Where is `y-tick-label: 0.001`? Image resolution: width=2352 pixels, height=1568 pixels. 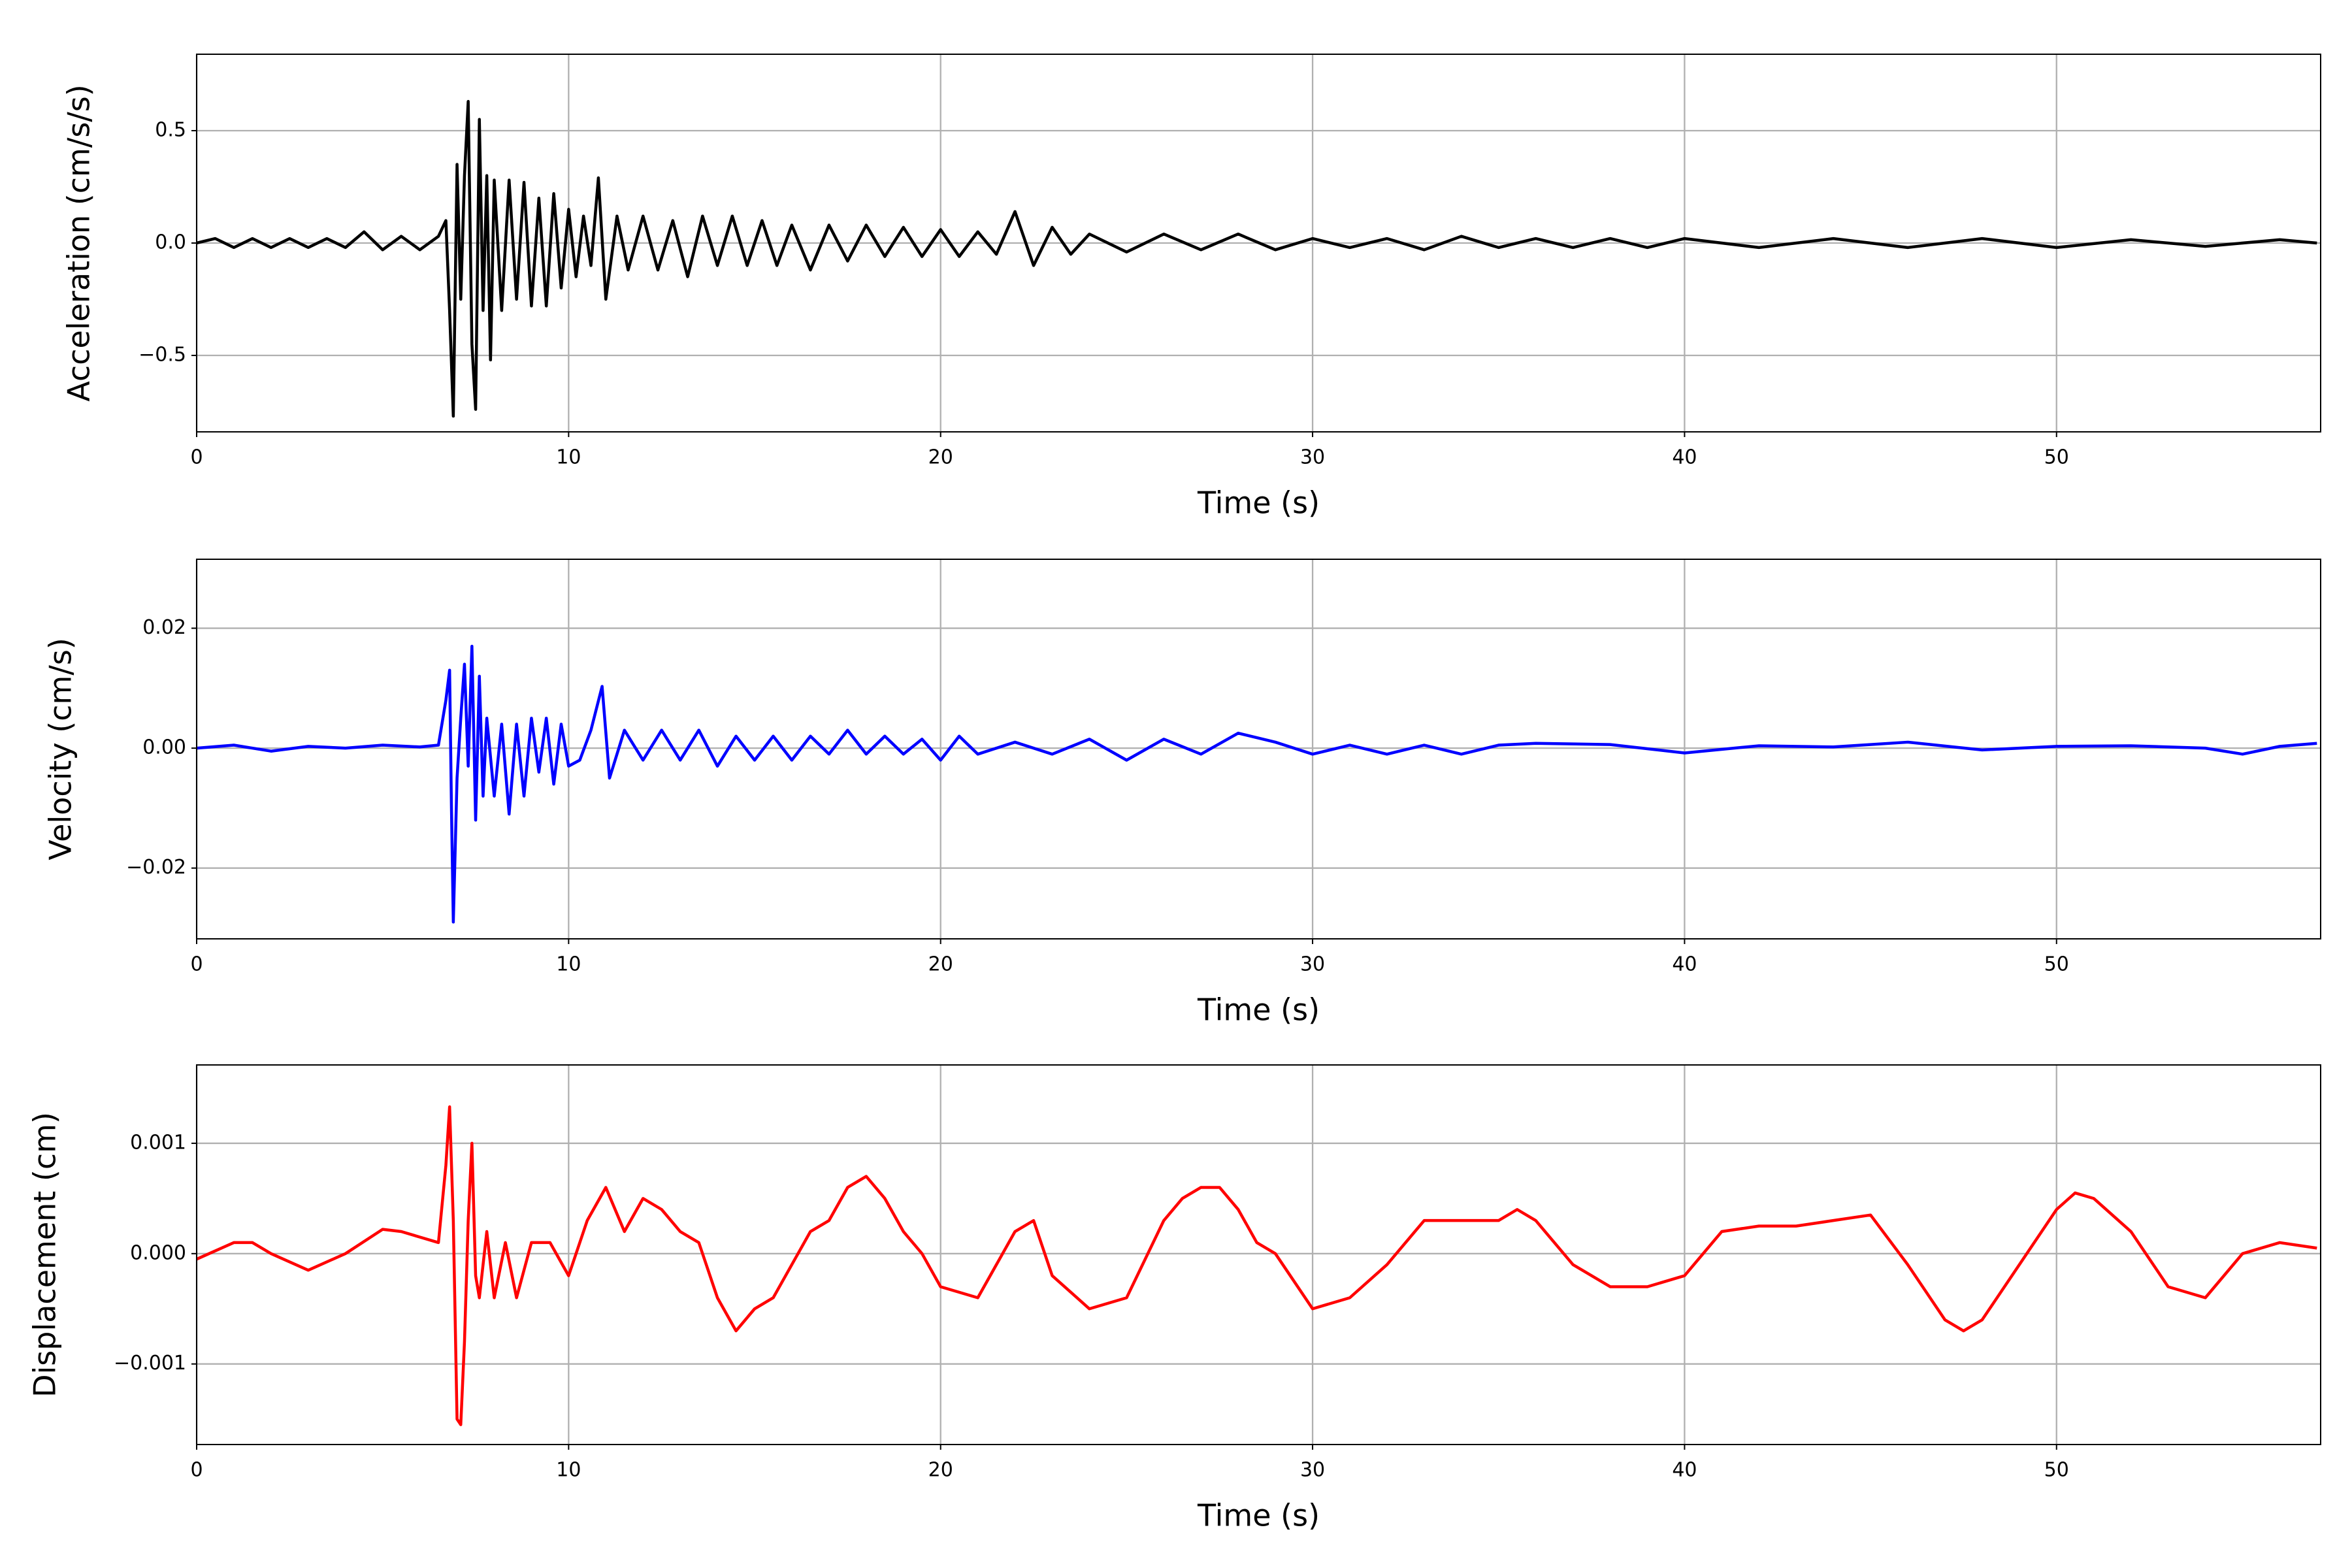
y-tick-label: 0.001 is located at coordinates (158, 1142).